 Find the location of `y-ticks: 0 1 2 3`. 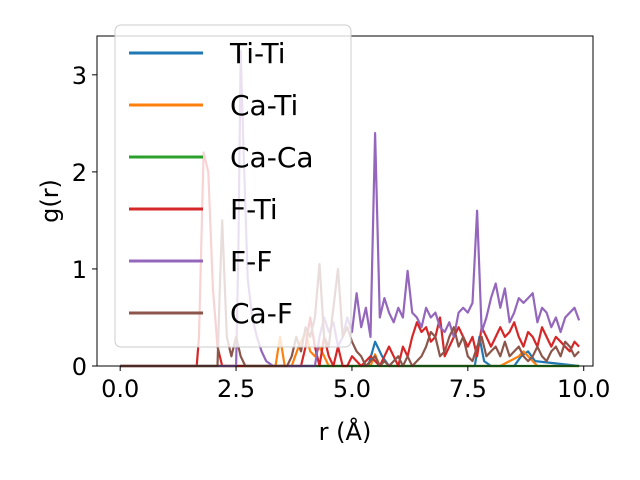

y-ticks: 0 1 2 3 is located at coordinates (84, 221).